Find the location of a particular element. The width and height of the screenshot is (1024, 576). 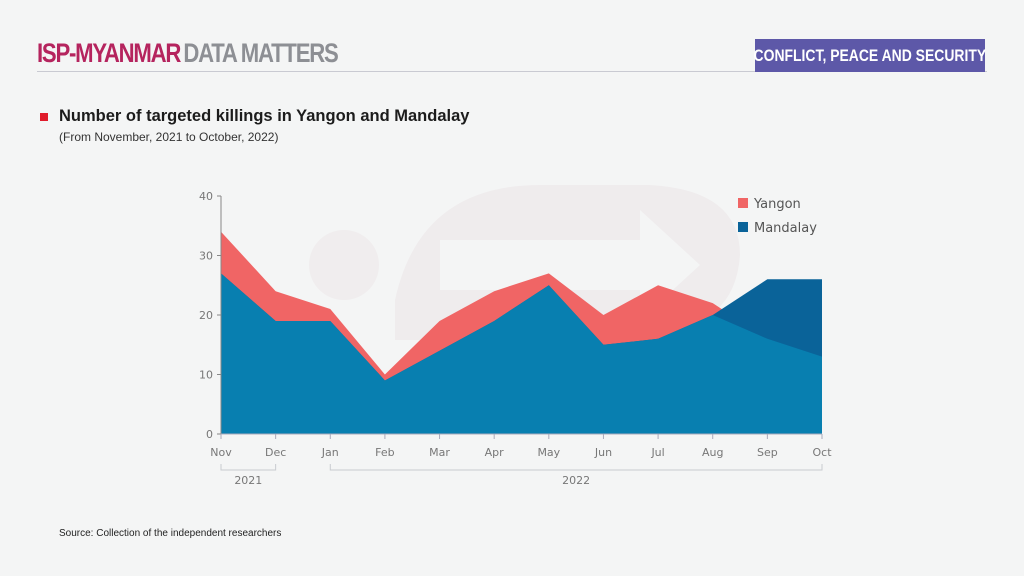

chart-subtitle: (From November, 2021 to October, 2022) is located at coordinates (169, 137).